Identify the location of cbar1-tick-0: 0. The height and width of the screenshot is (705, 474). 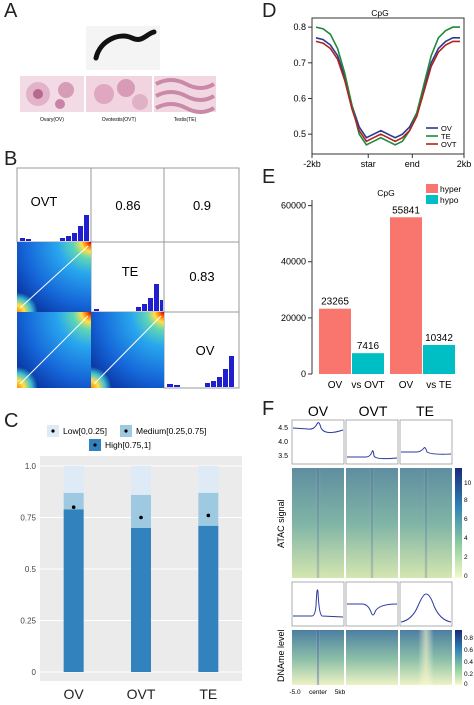
(466, 576).